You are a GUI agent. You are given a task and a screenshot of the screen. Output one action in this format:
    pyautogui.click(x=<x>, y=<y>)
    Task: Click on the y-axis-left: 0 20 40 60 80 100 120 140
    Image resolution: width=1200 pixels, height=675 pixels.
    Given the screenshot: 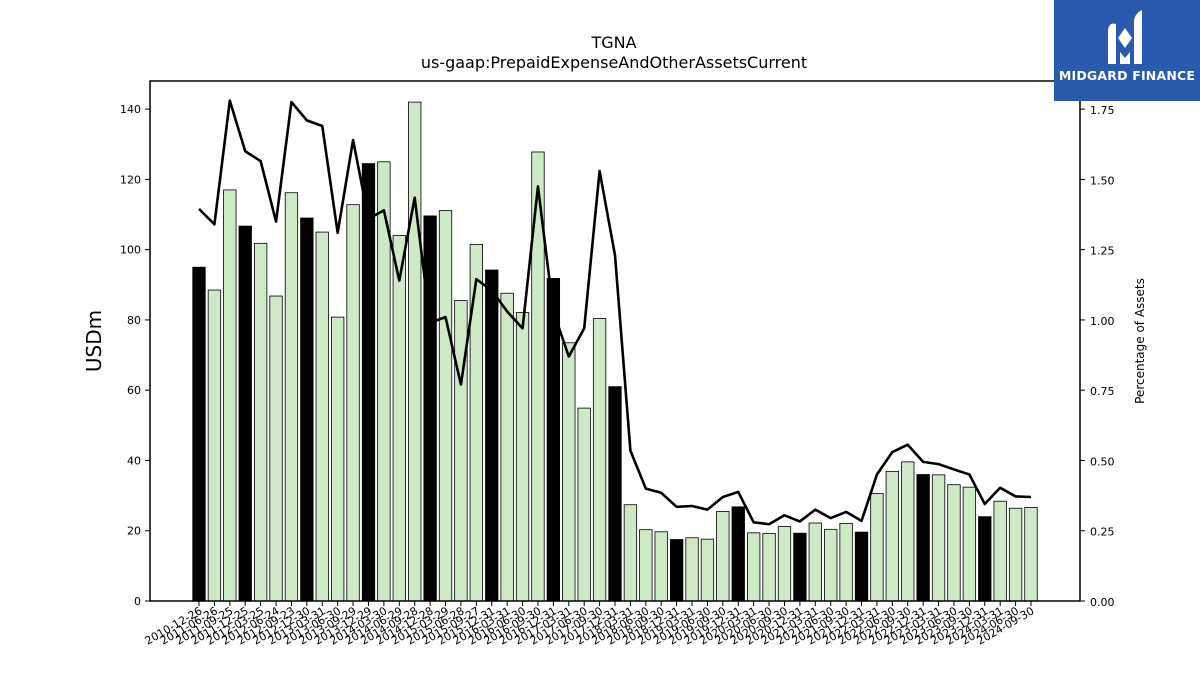 What is the action you would take?
    pyautogui.click(x=135, y=355)
    